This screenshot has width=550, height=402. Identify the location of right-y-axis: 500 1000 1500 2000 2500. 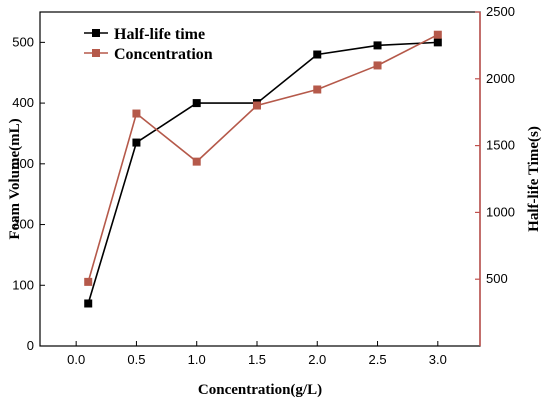
(495, 145).